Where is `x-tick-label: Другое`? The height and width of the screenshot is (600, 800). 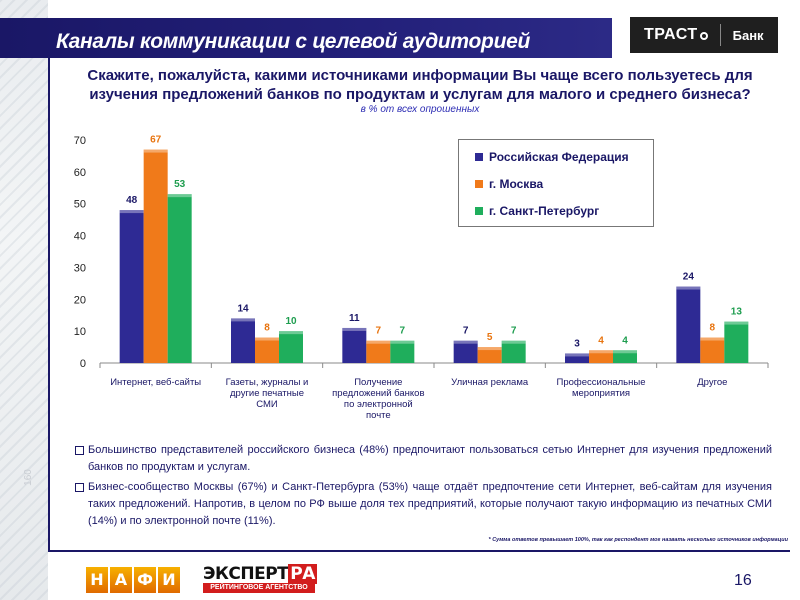
x-tick-label: Другое is located at coordinates (712, 382).